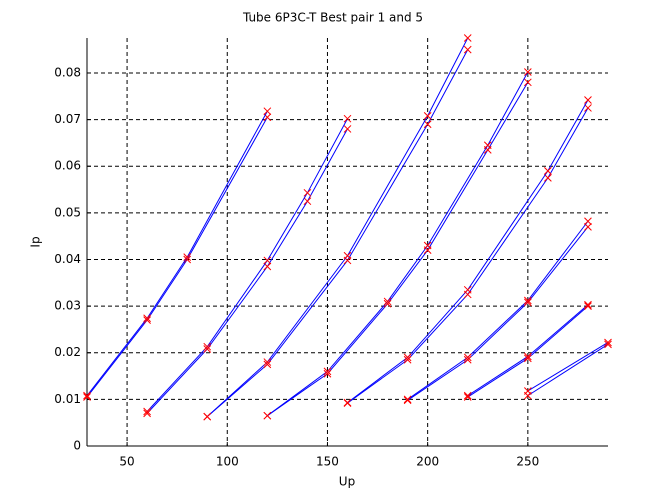 This screenshot has height=502, width=669. Describe the element at coordinates (327, 462) in the screenshot. I see `x-tick-label: 150` at that location.